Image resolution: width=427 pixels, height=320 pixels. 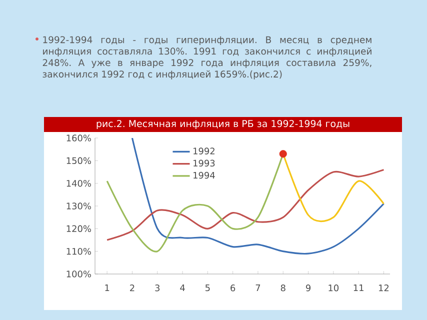 What do you see at coordinates (333, 288) in the screenshot?
I see `x-tick-label: 10` at bounding box center [333, 288].